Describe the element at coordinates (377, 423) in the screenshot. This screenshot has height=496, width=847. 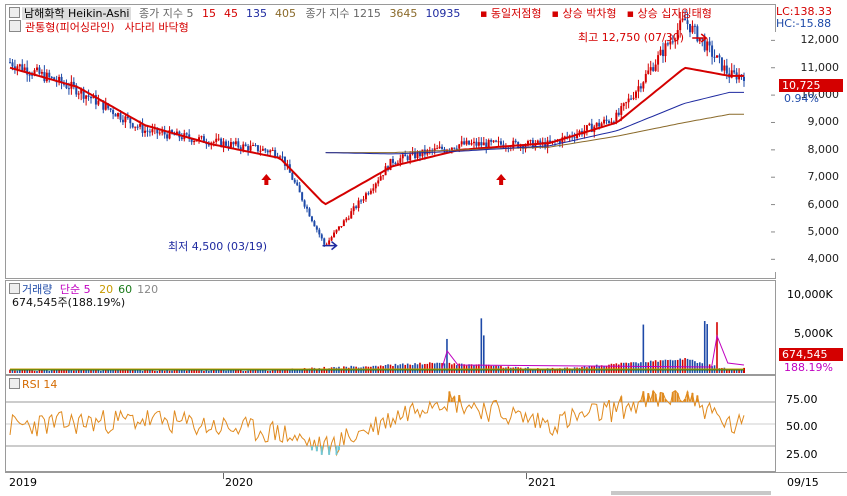
I see `rsi-line` at that location.